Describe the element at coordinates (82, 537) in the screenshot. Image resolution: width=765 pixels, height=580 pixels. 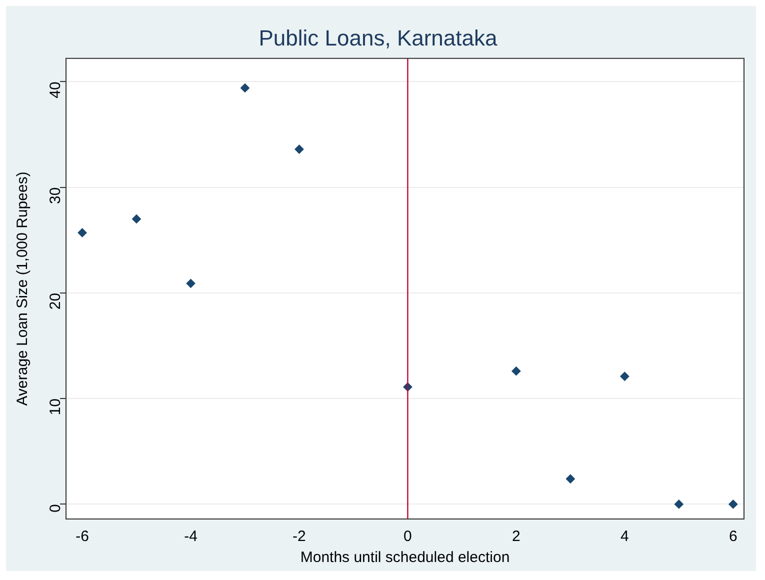
I see `x-tick-label: -6` at that location.